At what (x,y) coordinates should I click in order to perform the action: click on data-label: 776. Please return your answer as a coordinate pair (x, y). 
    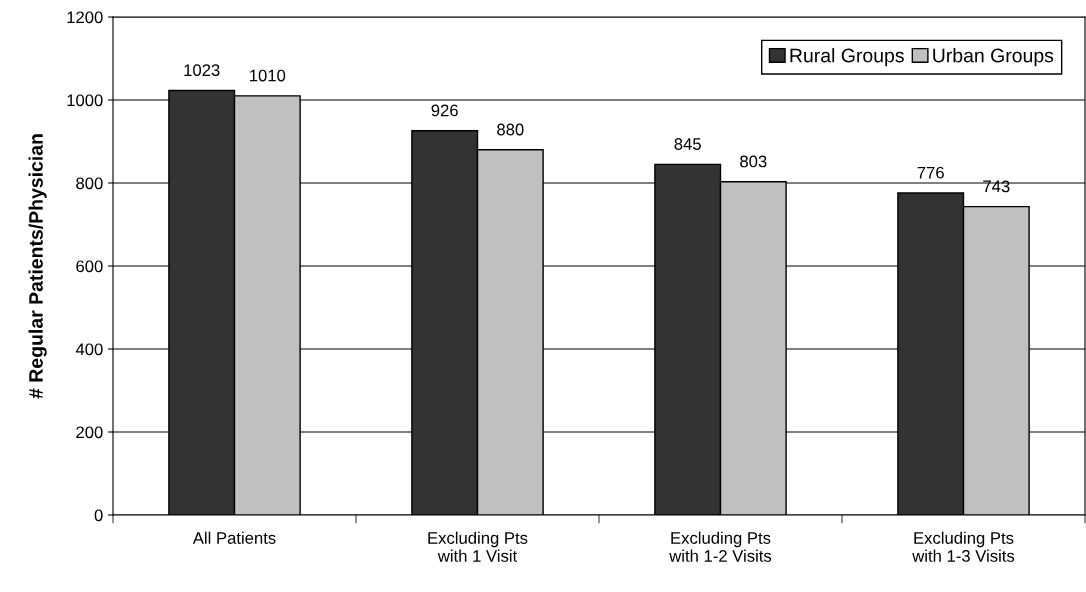
    Looking at the image, I should click on (930, 172).